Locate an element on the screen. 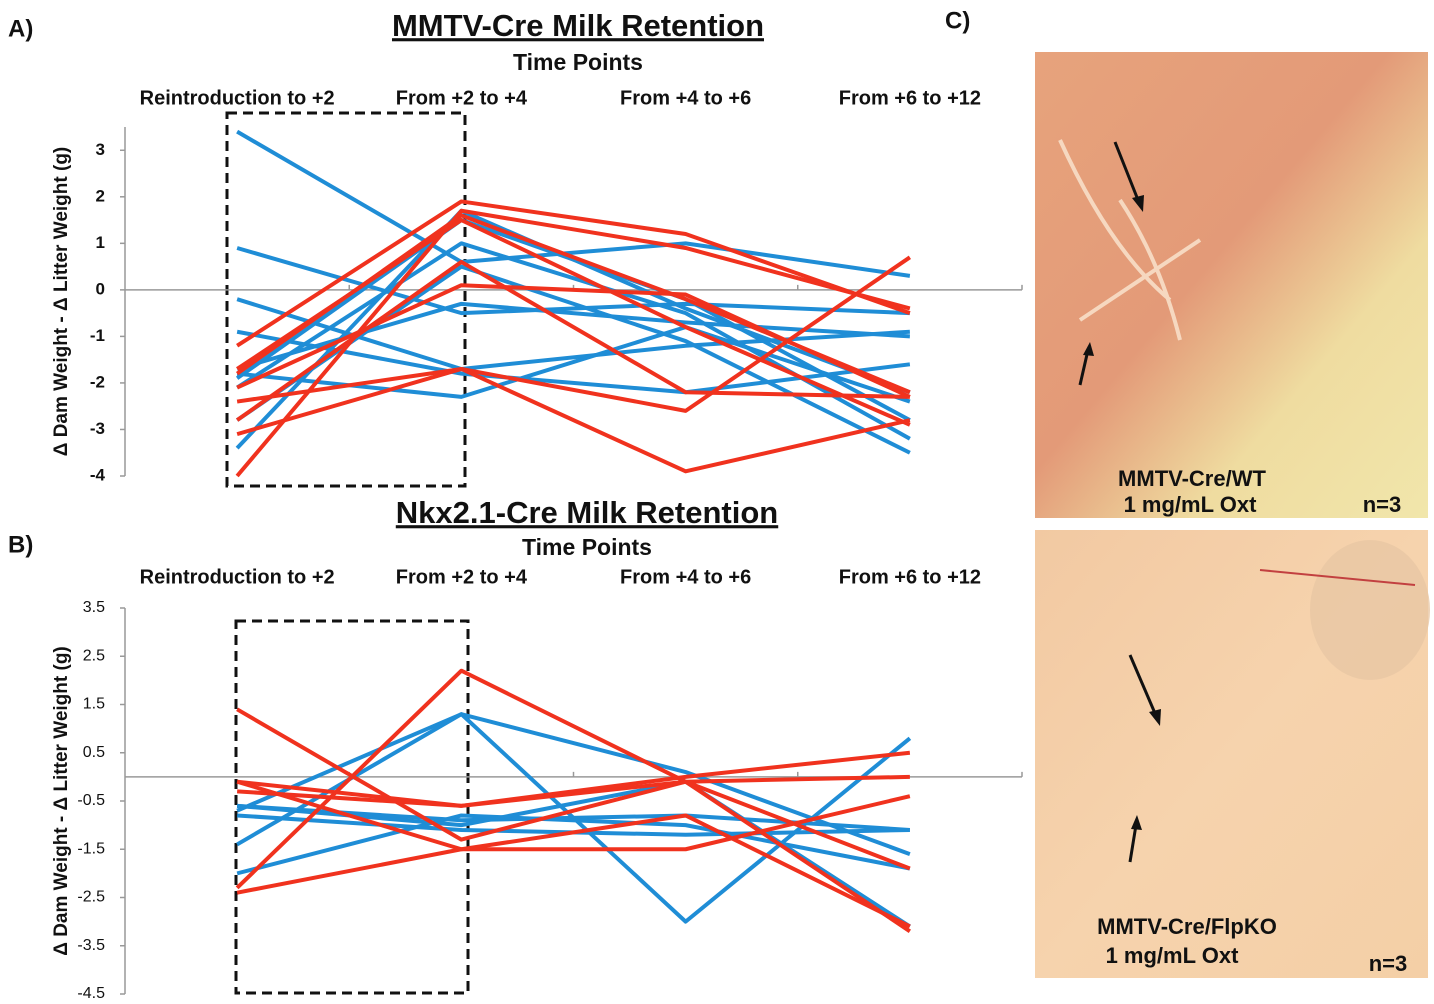 This screenshot has height=1004, width=1434. y-tick-label: -1 is located at coordinates (97, 335).